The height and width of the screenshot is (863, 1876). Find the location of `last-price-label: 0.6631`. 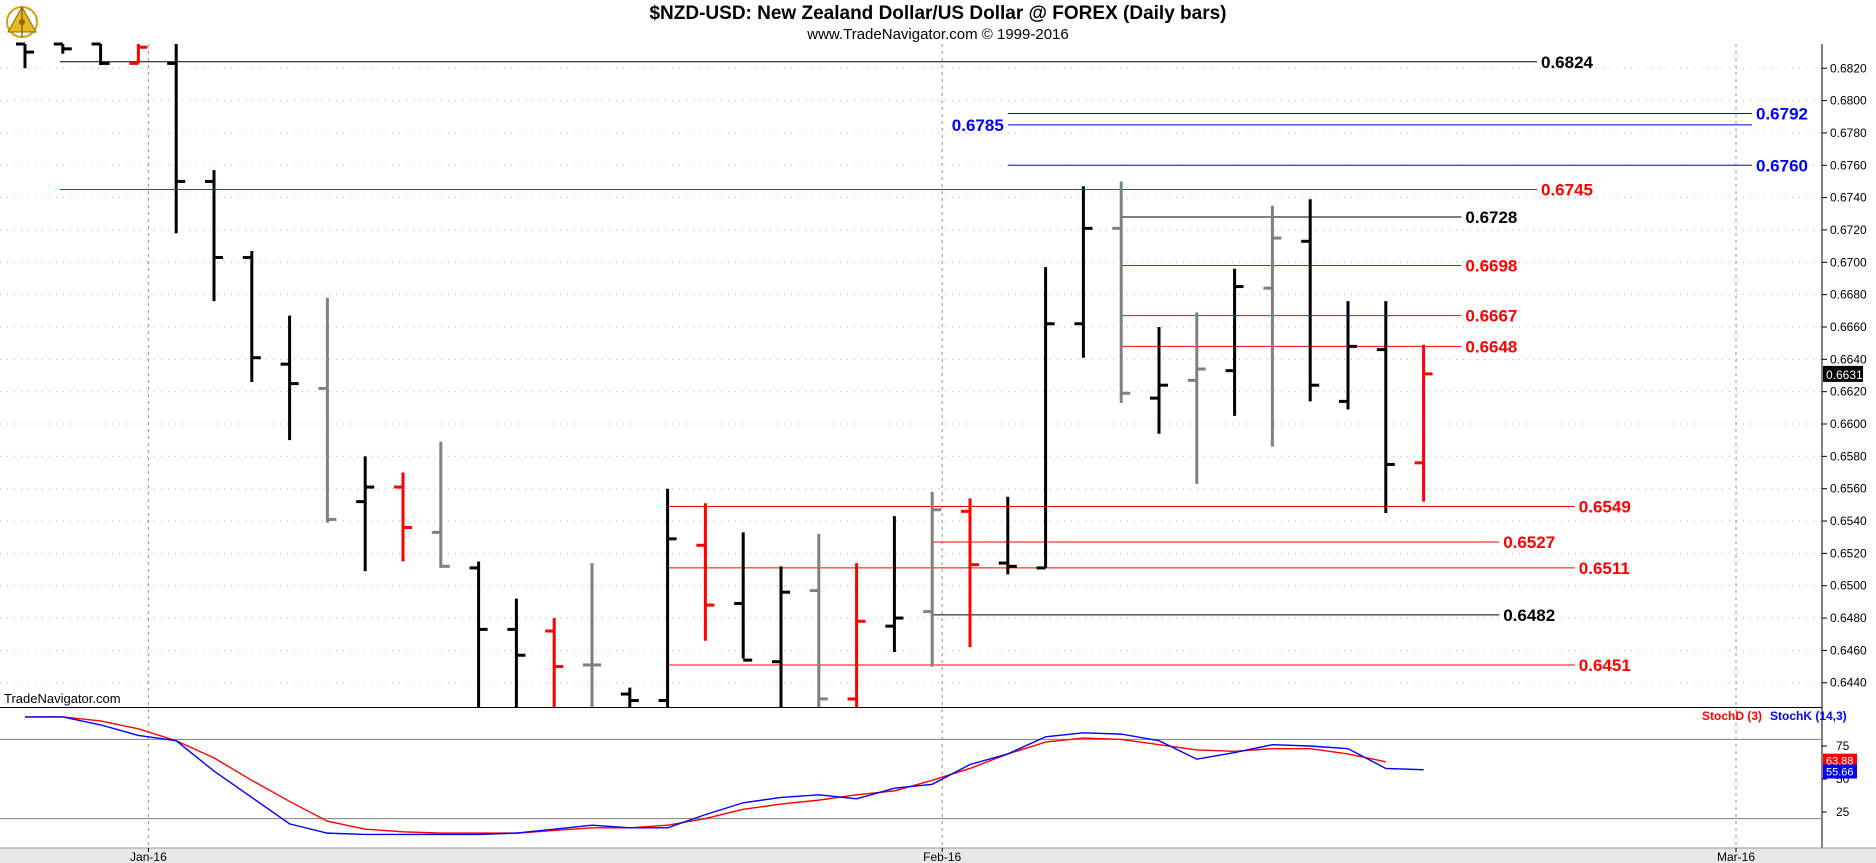

last-price-label: 0.6631 is located at coordinates (1844, 375).